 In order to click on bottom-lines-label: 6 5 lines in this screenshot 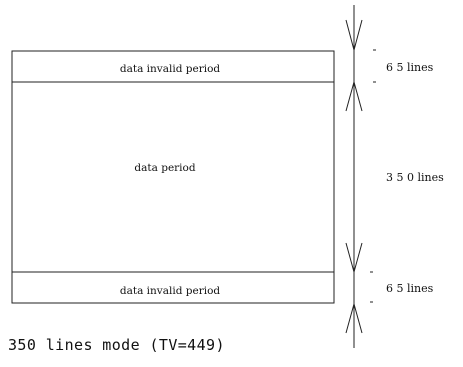, I will do `click(410, 288)`.